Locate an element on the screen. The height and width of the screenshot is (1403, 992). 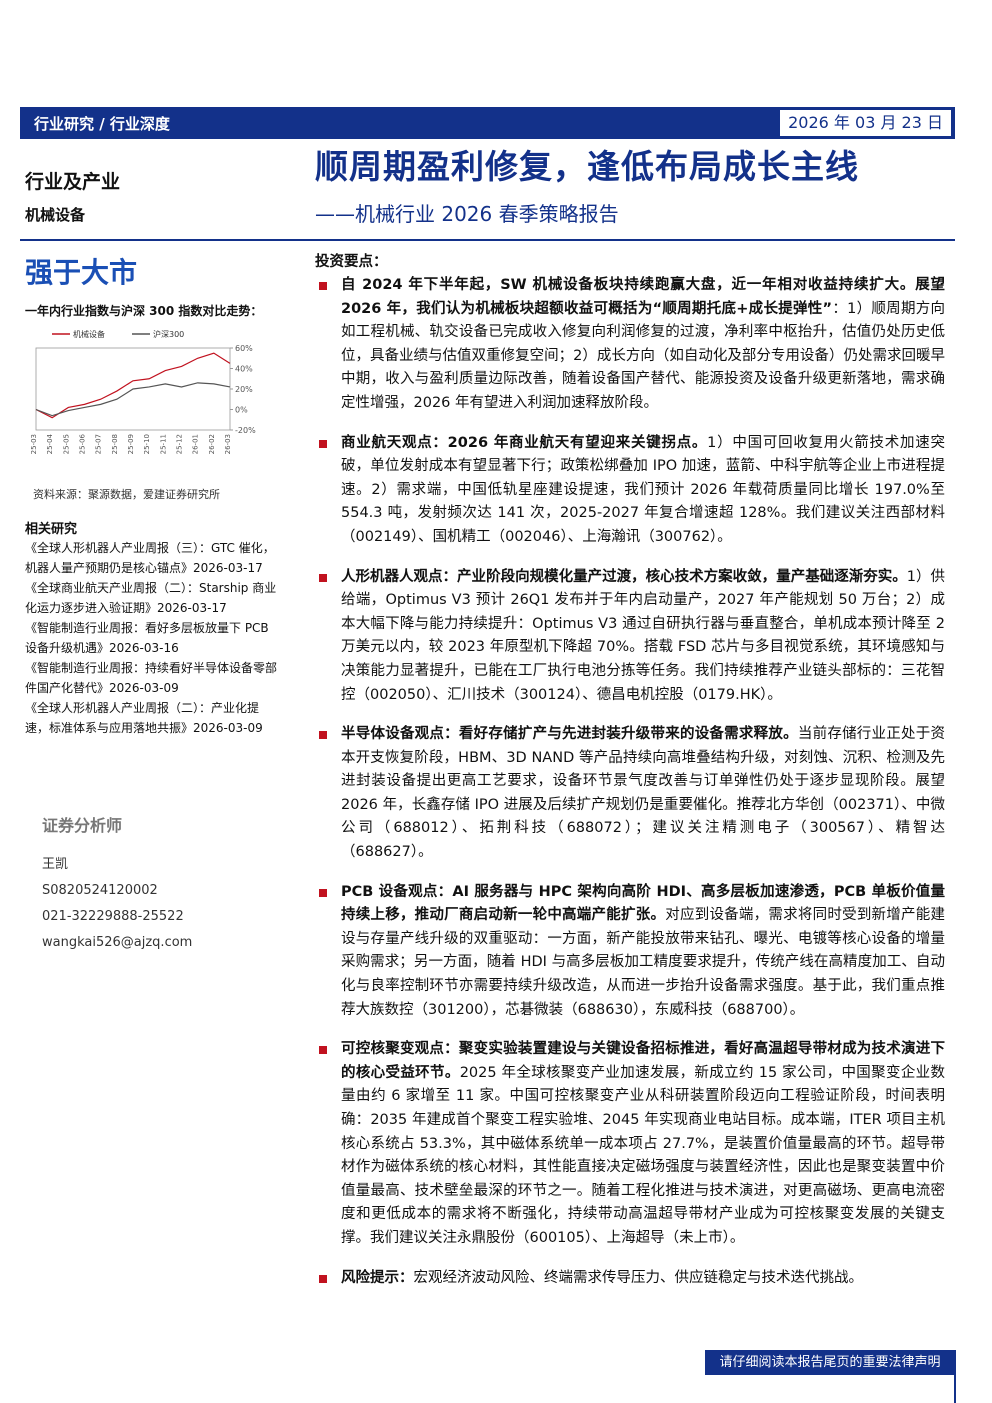
related-title: 相关研究 is located at coordinates (51, 529).